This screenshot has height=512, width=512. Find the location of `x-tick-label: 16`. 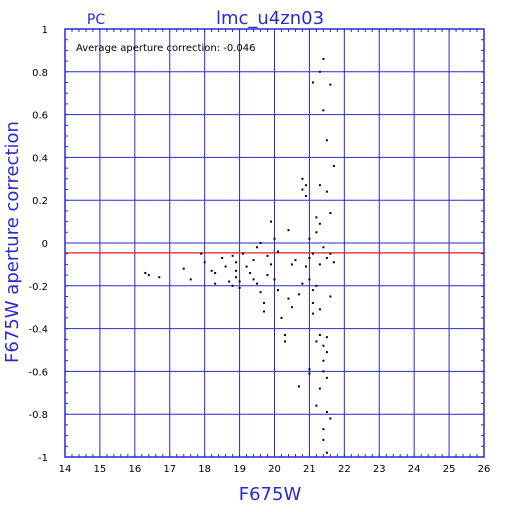

x-tick-label: 16 is located at coordinates (134, 469).